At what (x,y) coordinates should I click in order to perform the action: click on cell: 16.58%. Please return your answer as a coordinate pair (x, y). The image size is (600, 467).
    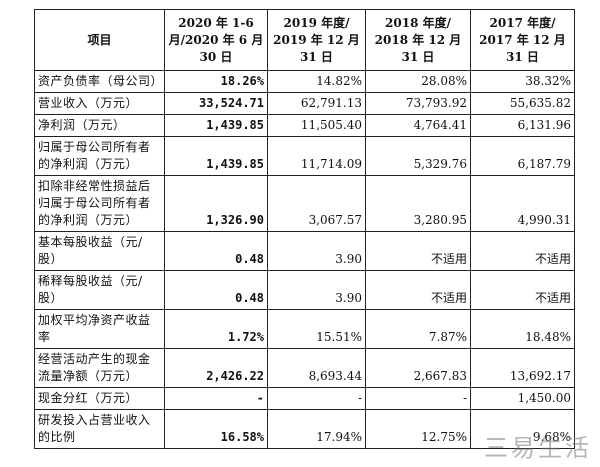
    Looking at the image, I should click on (216, 429).